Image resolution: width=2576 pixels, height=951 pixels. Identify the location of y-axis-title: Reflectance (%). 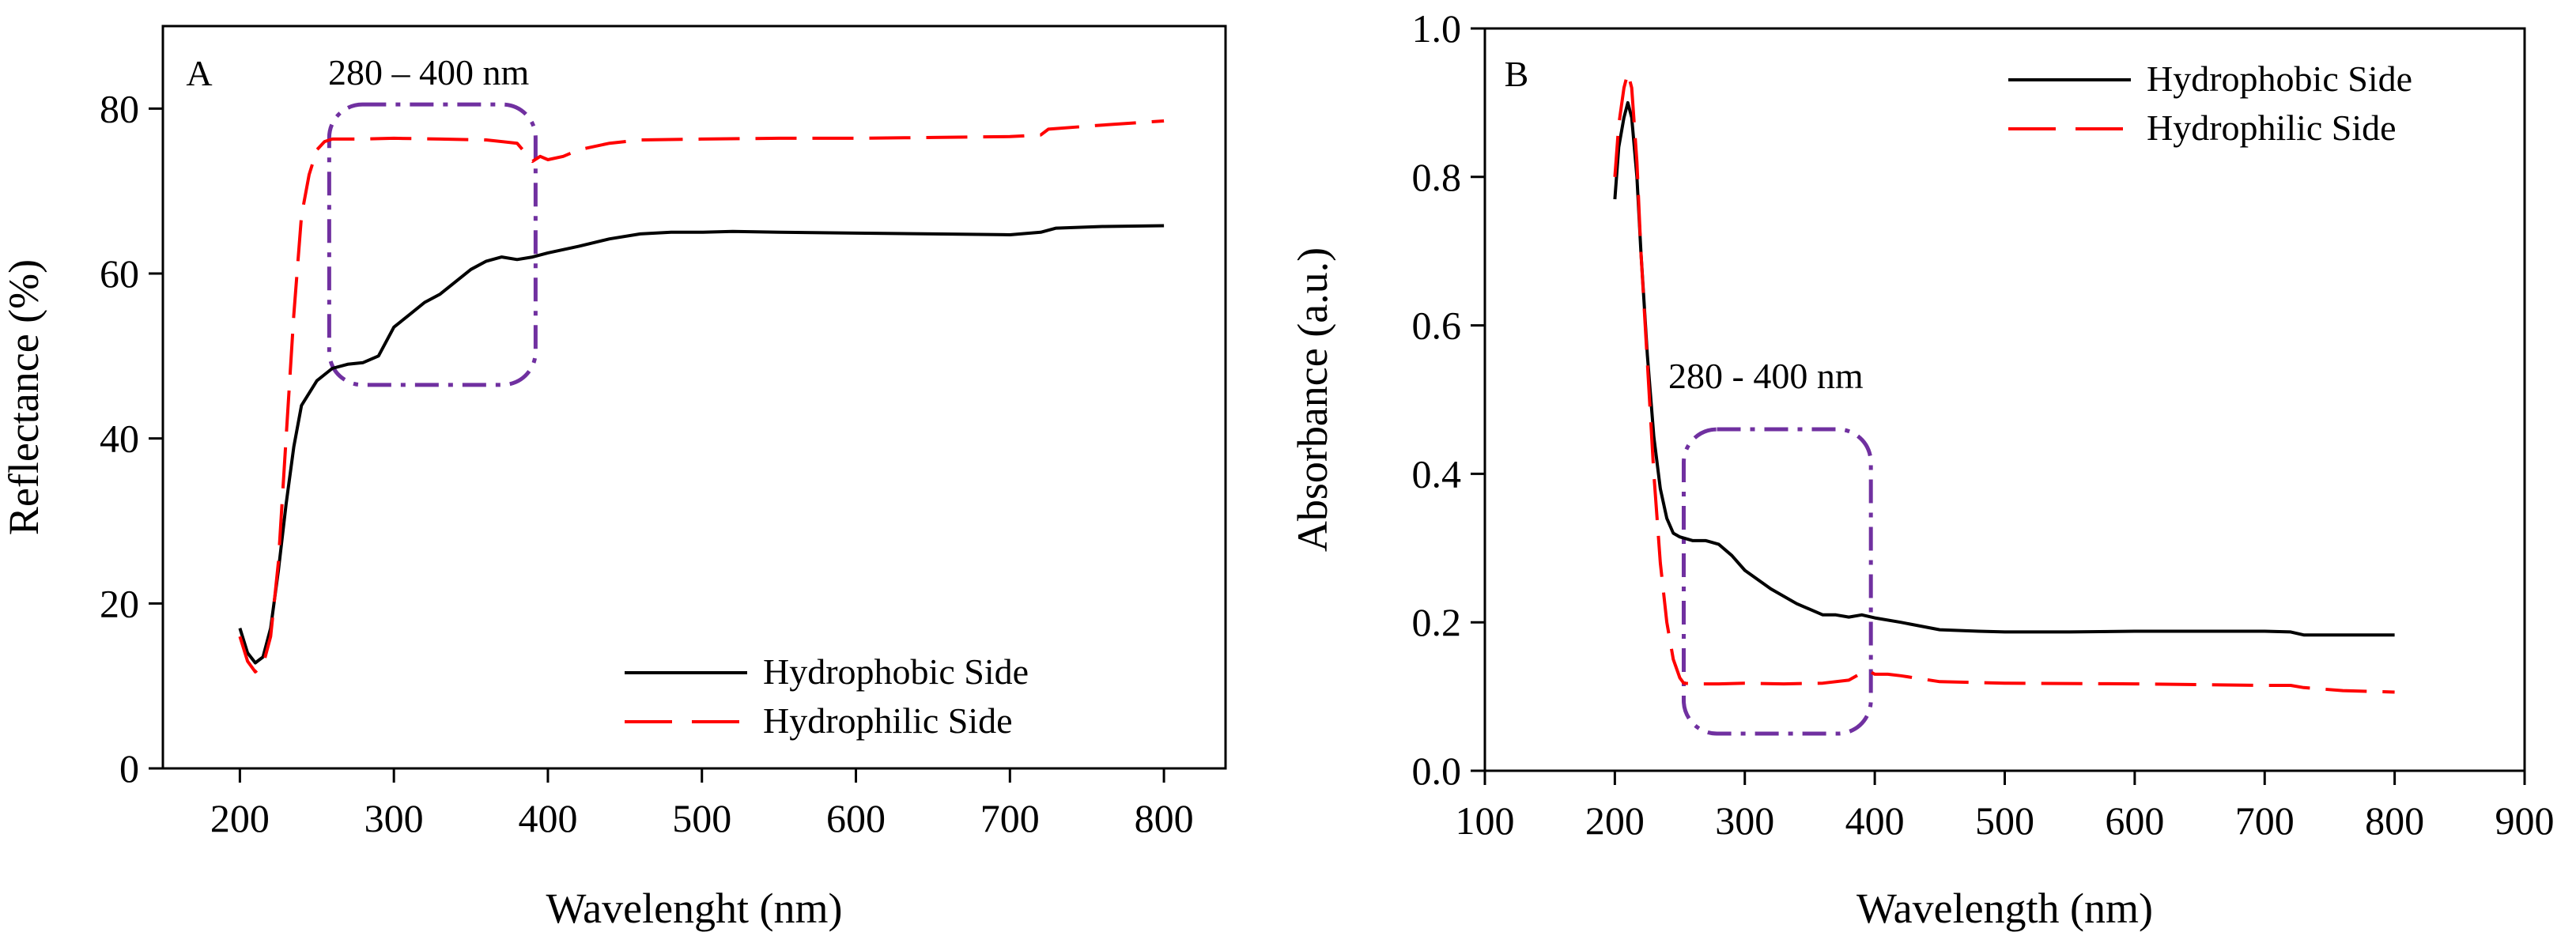
(23, 397).